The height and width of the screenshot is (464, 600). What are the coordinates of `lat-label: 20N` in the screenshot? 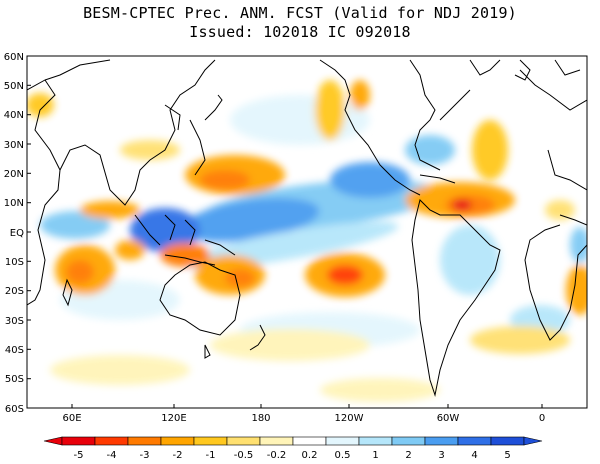 It's located at (14, 174).